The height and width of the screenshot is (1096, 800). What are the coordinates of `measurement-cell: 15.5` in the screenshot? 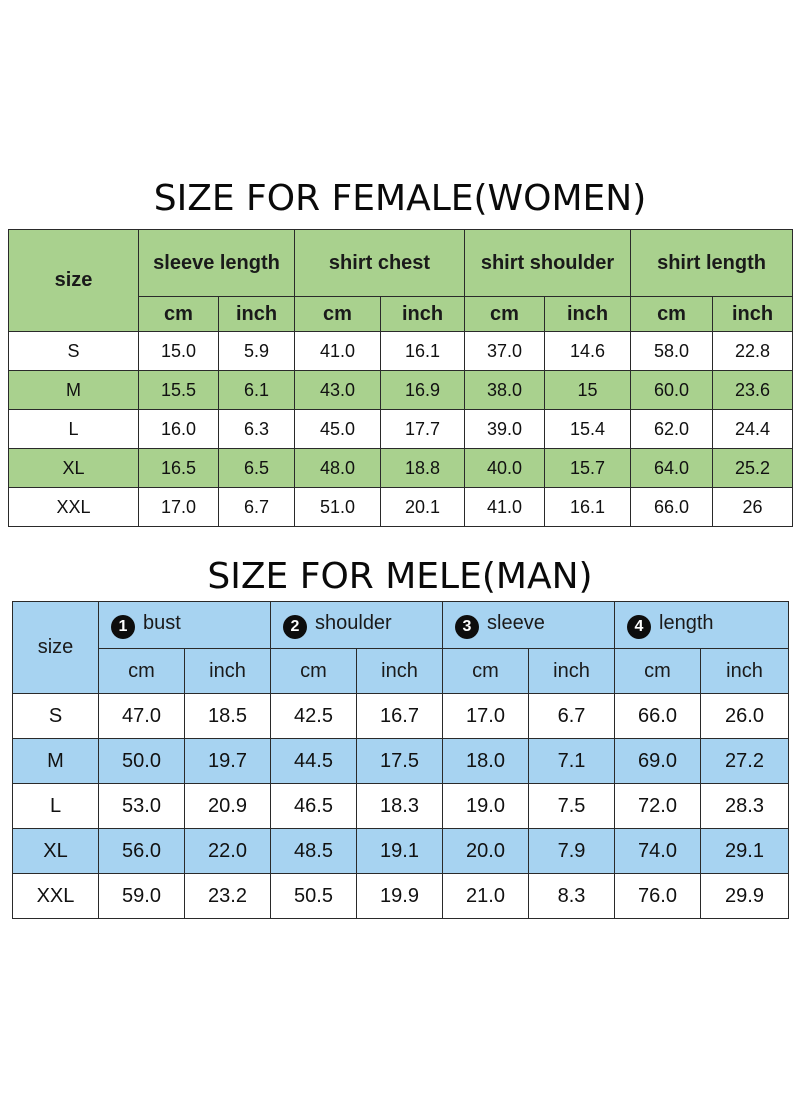 It's located at (178, 390).